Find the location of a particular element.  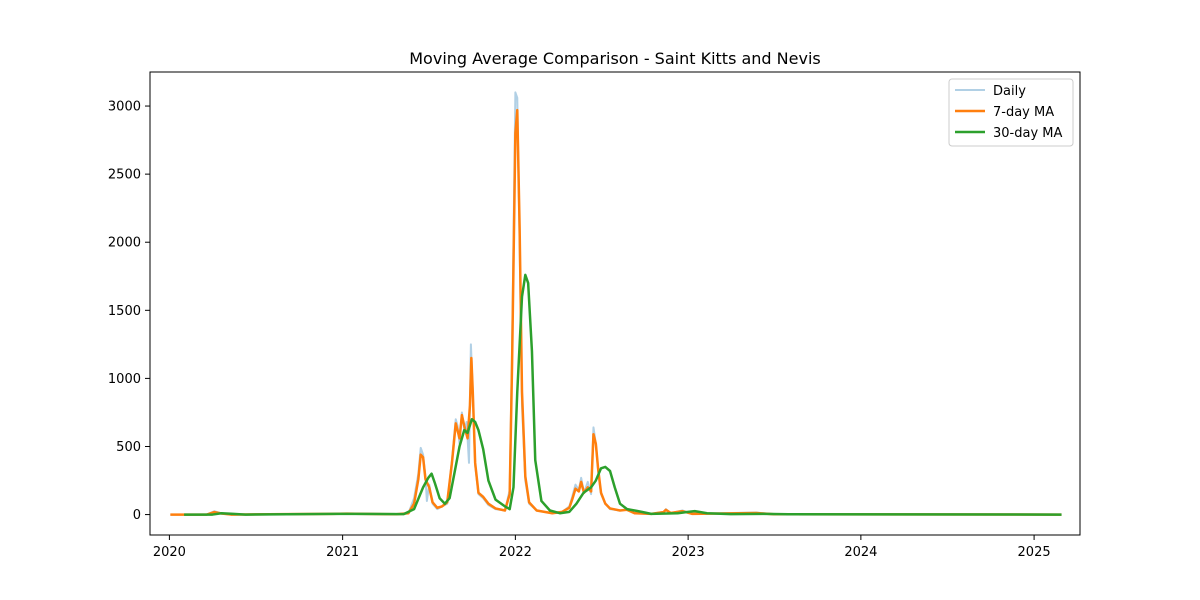

legend-box is located at coordinates (1011, 112).